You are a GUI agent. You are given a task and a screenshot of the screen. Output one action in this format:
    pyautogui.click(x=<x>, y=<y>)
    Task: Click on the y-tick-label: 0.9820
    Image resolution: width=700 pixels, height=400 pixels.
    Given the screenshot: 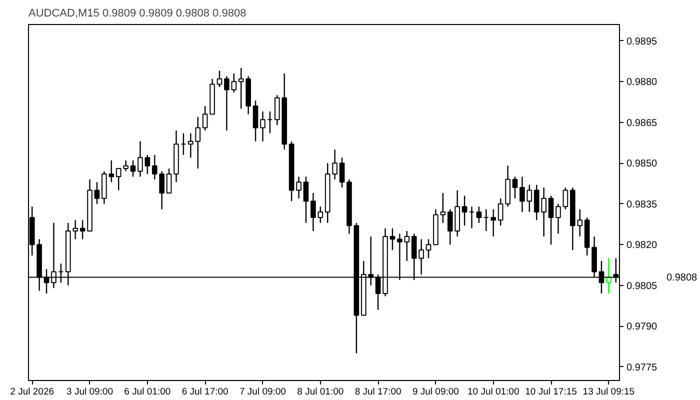 What is the action you would take?
    pyautogui.click(x=642, y=246)
    